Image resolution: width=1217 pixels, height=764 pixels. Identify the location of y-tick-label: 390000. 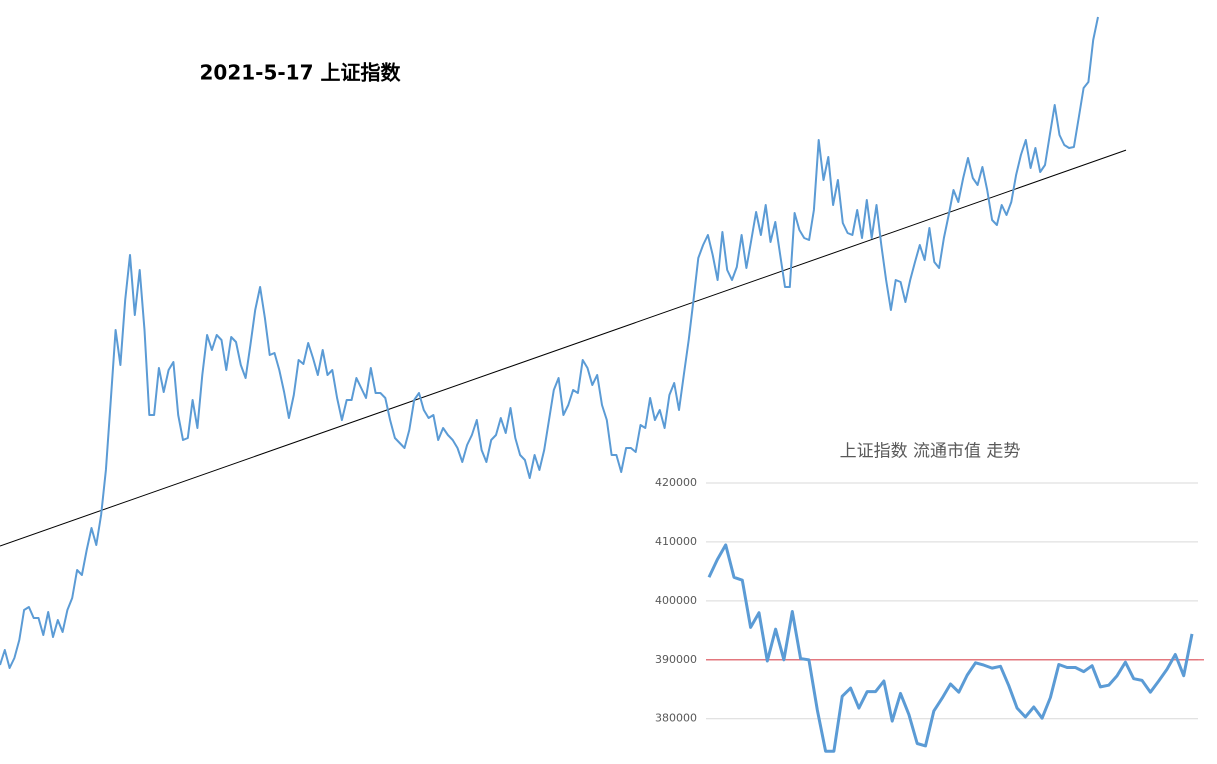
(676, 659).